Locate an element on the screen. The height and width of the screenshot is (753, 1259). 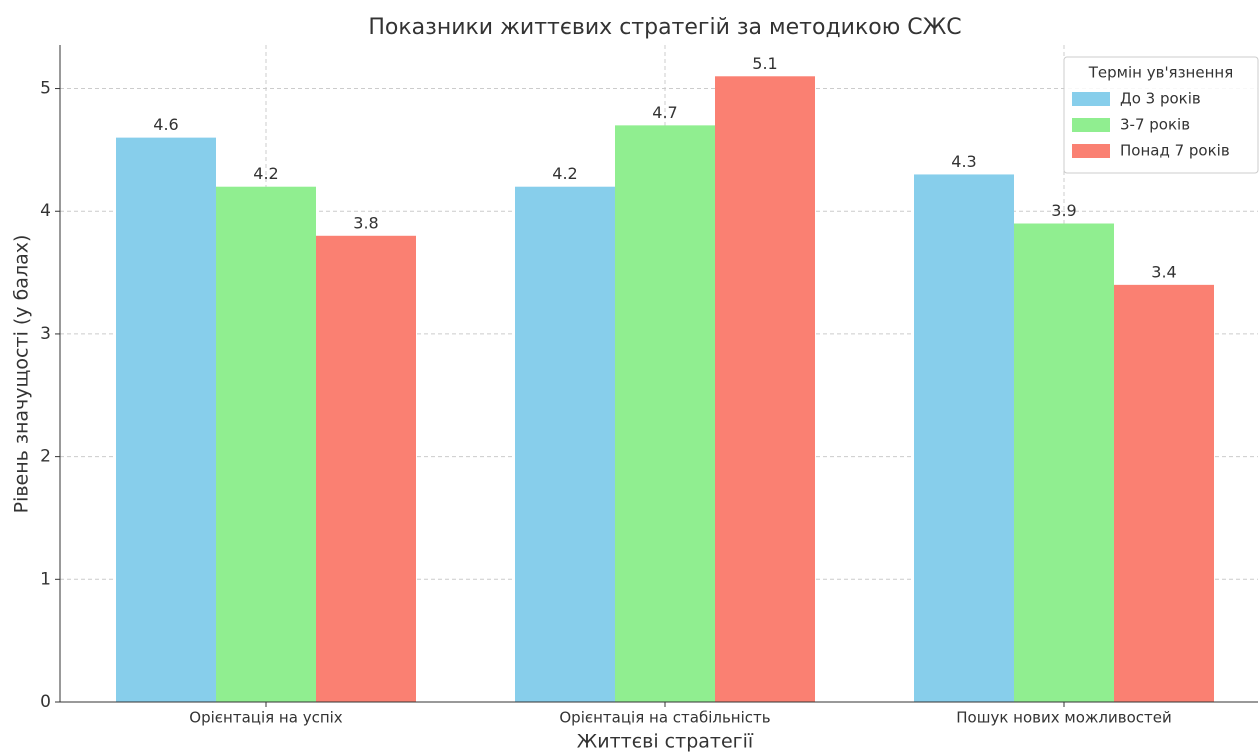
value-label: 4.3 is located at coordinates (963, 161).